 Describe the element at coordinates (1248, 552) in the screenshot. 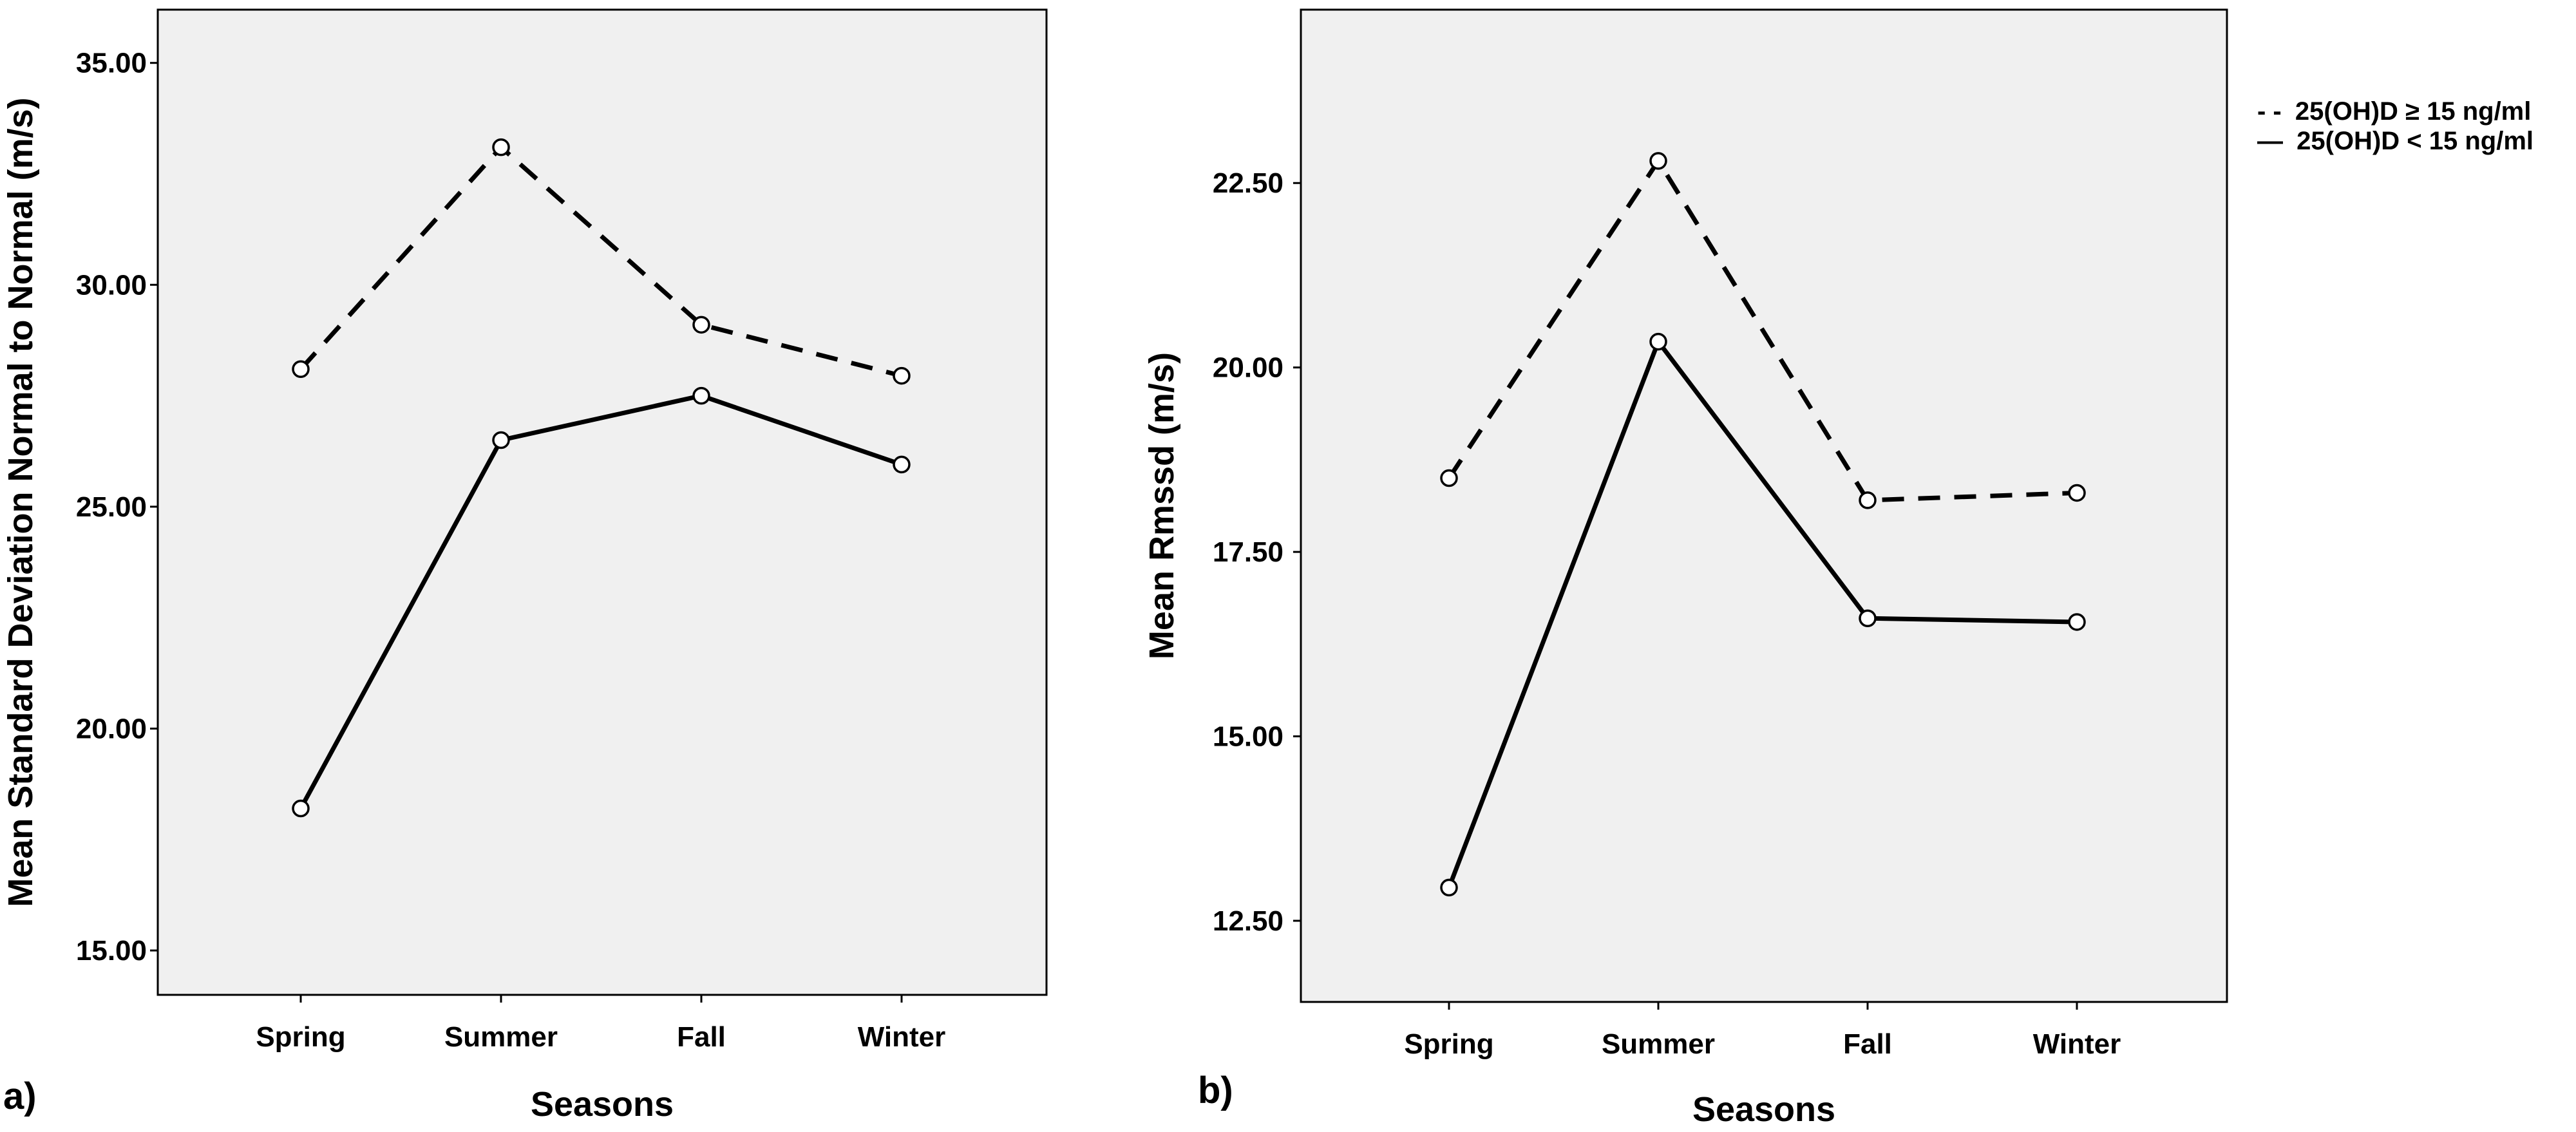

I see `y-tick-label: 17.50` at that location.